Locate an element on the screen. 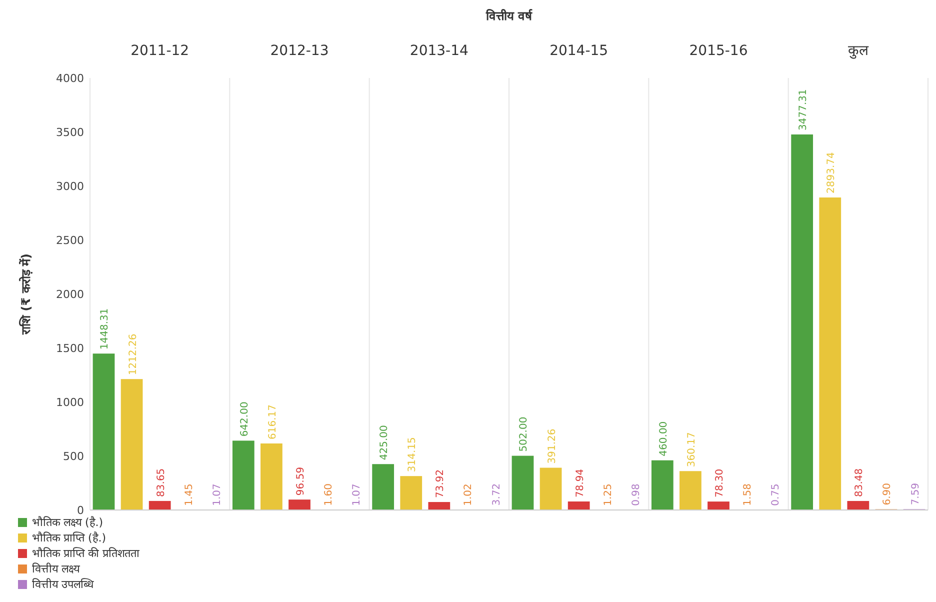  y-tick-label: 2500 is located at coordinates (70, 240).